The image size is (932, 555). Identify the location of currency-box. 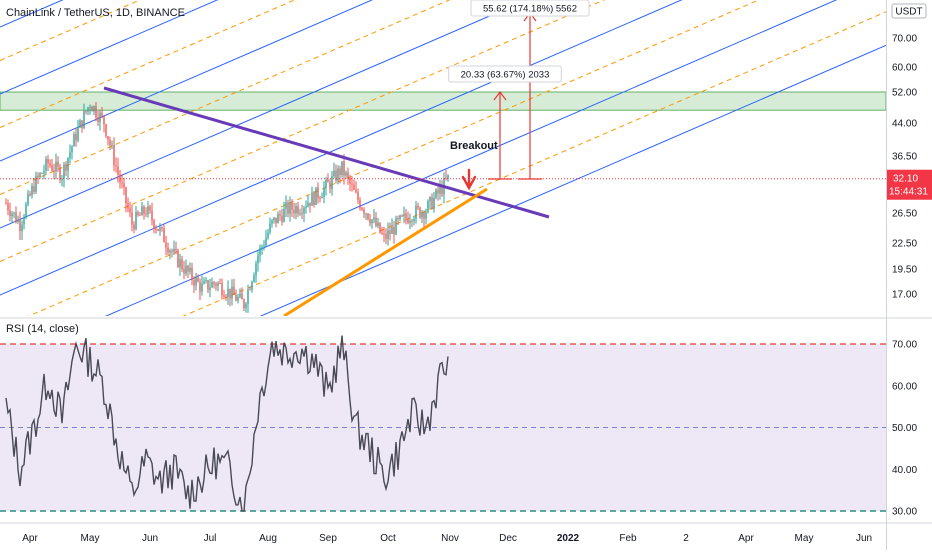
(909, 11).